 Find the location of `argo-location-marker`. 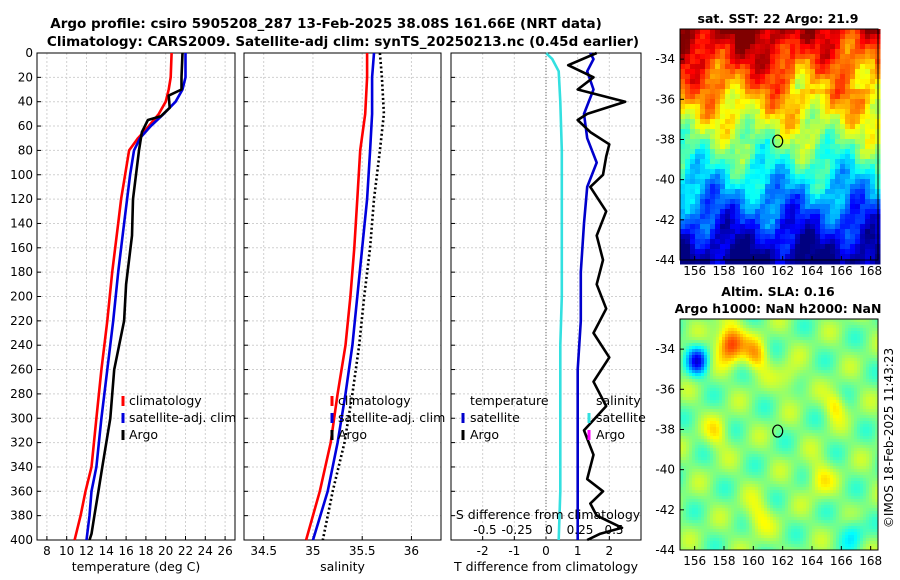

argo-location-marker is located at coordinates (778, 141).